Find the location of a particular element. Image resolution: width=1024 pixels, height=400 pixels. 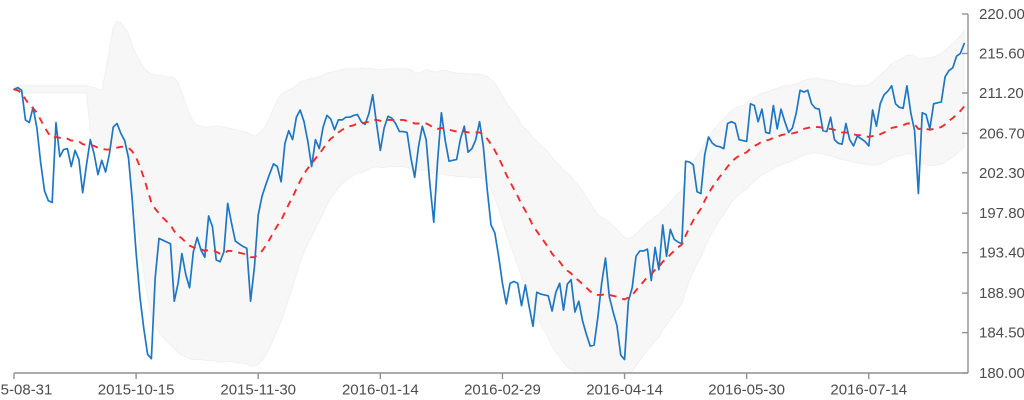

x-axis-tick-label: 2016-05-30 is located at coordinates (746, 389).